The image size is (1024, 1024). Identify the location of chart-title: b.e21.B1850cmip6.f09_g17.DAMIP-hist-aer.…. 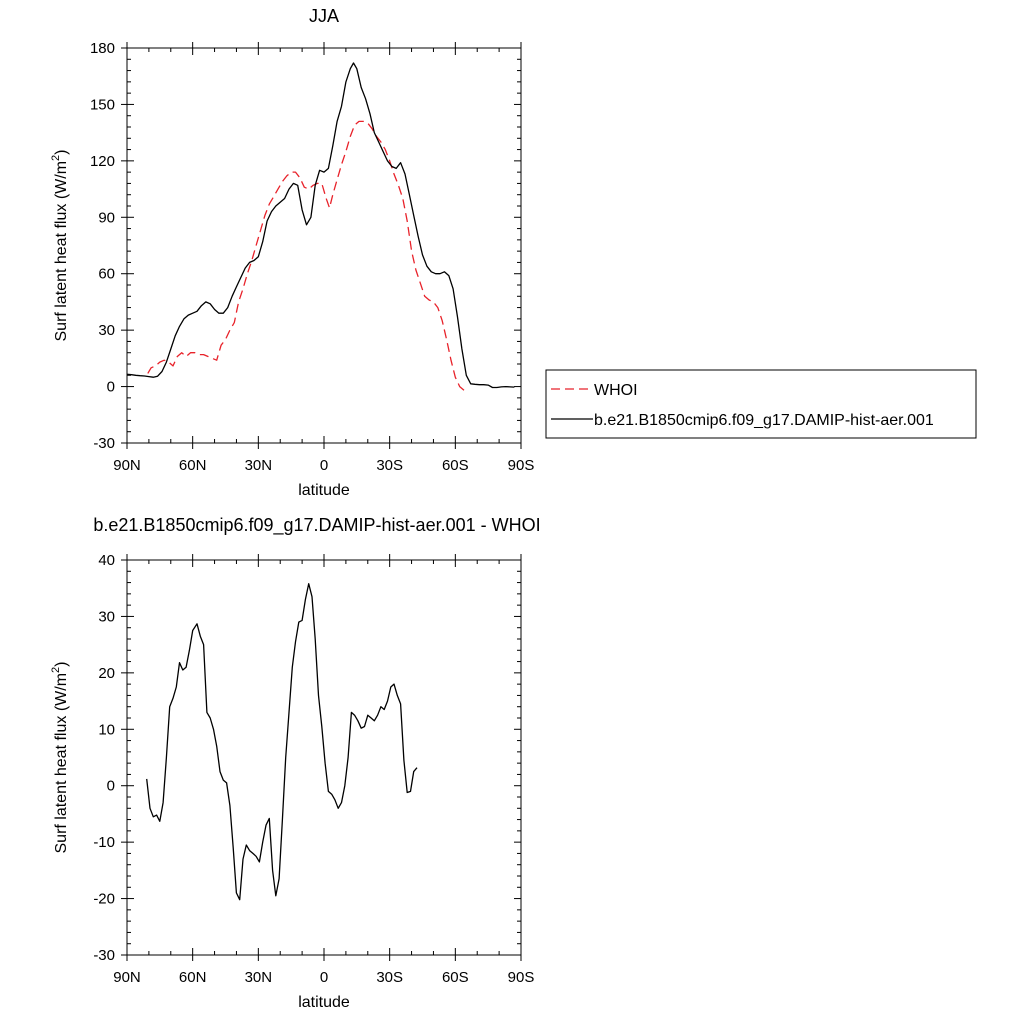
(316, 525).